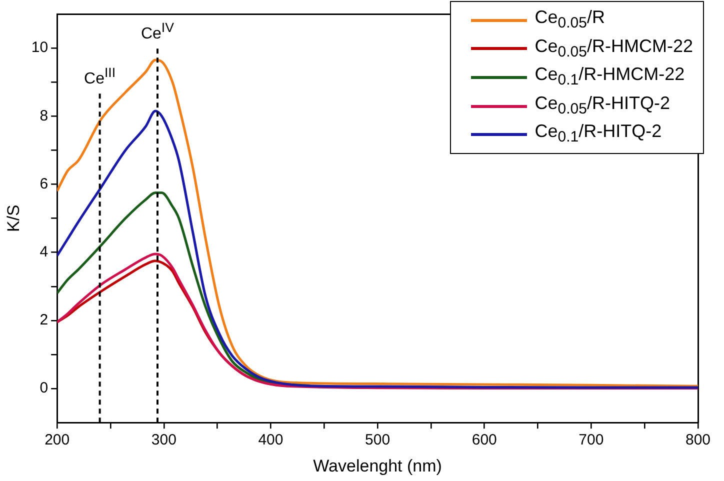 The image size is (724, 481). I want to click on legend-label: Ce$_{0.1}$/R-HITQ-2, so click(598, 134).